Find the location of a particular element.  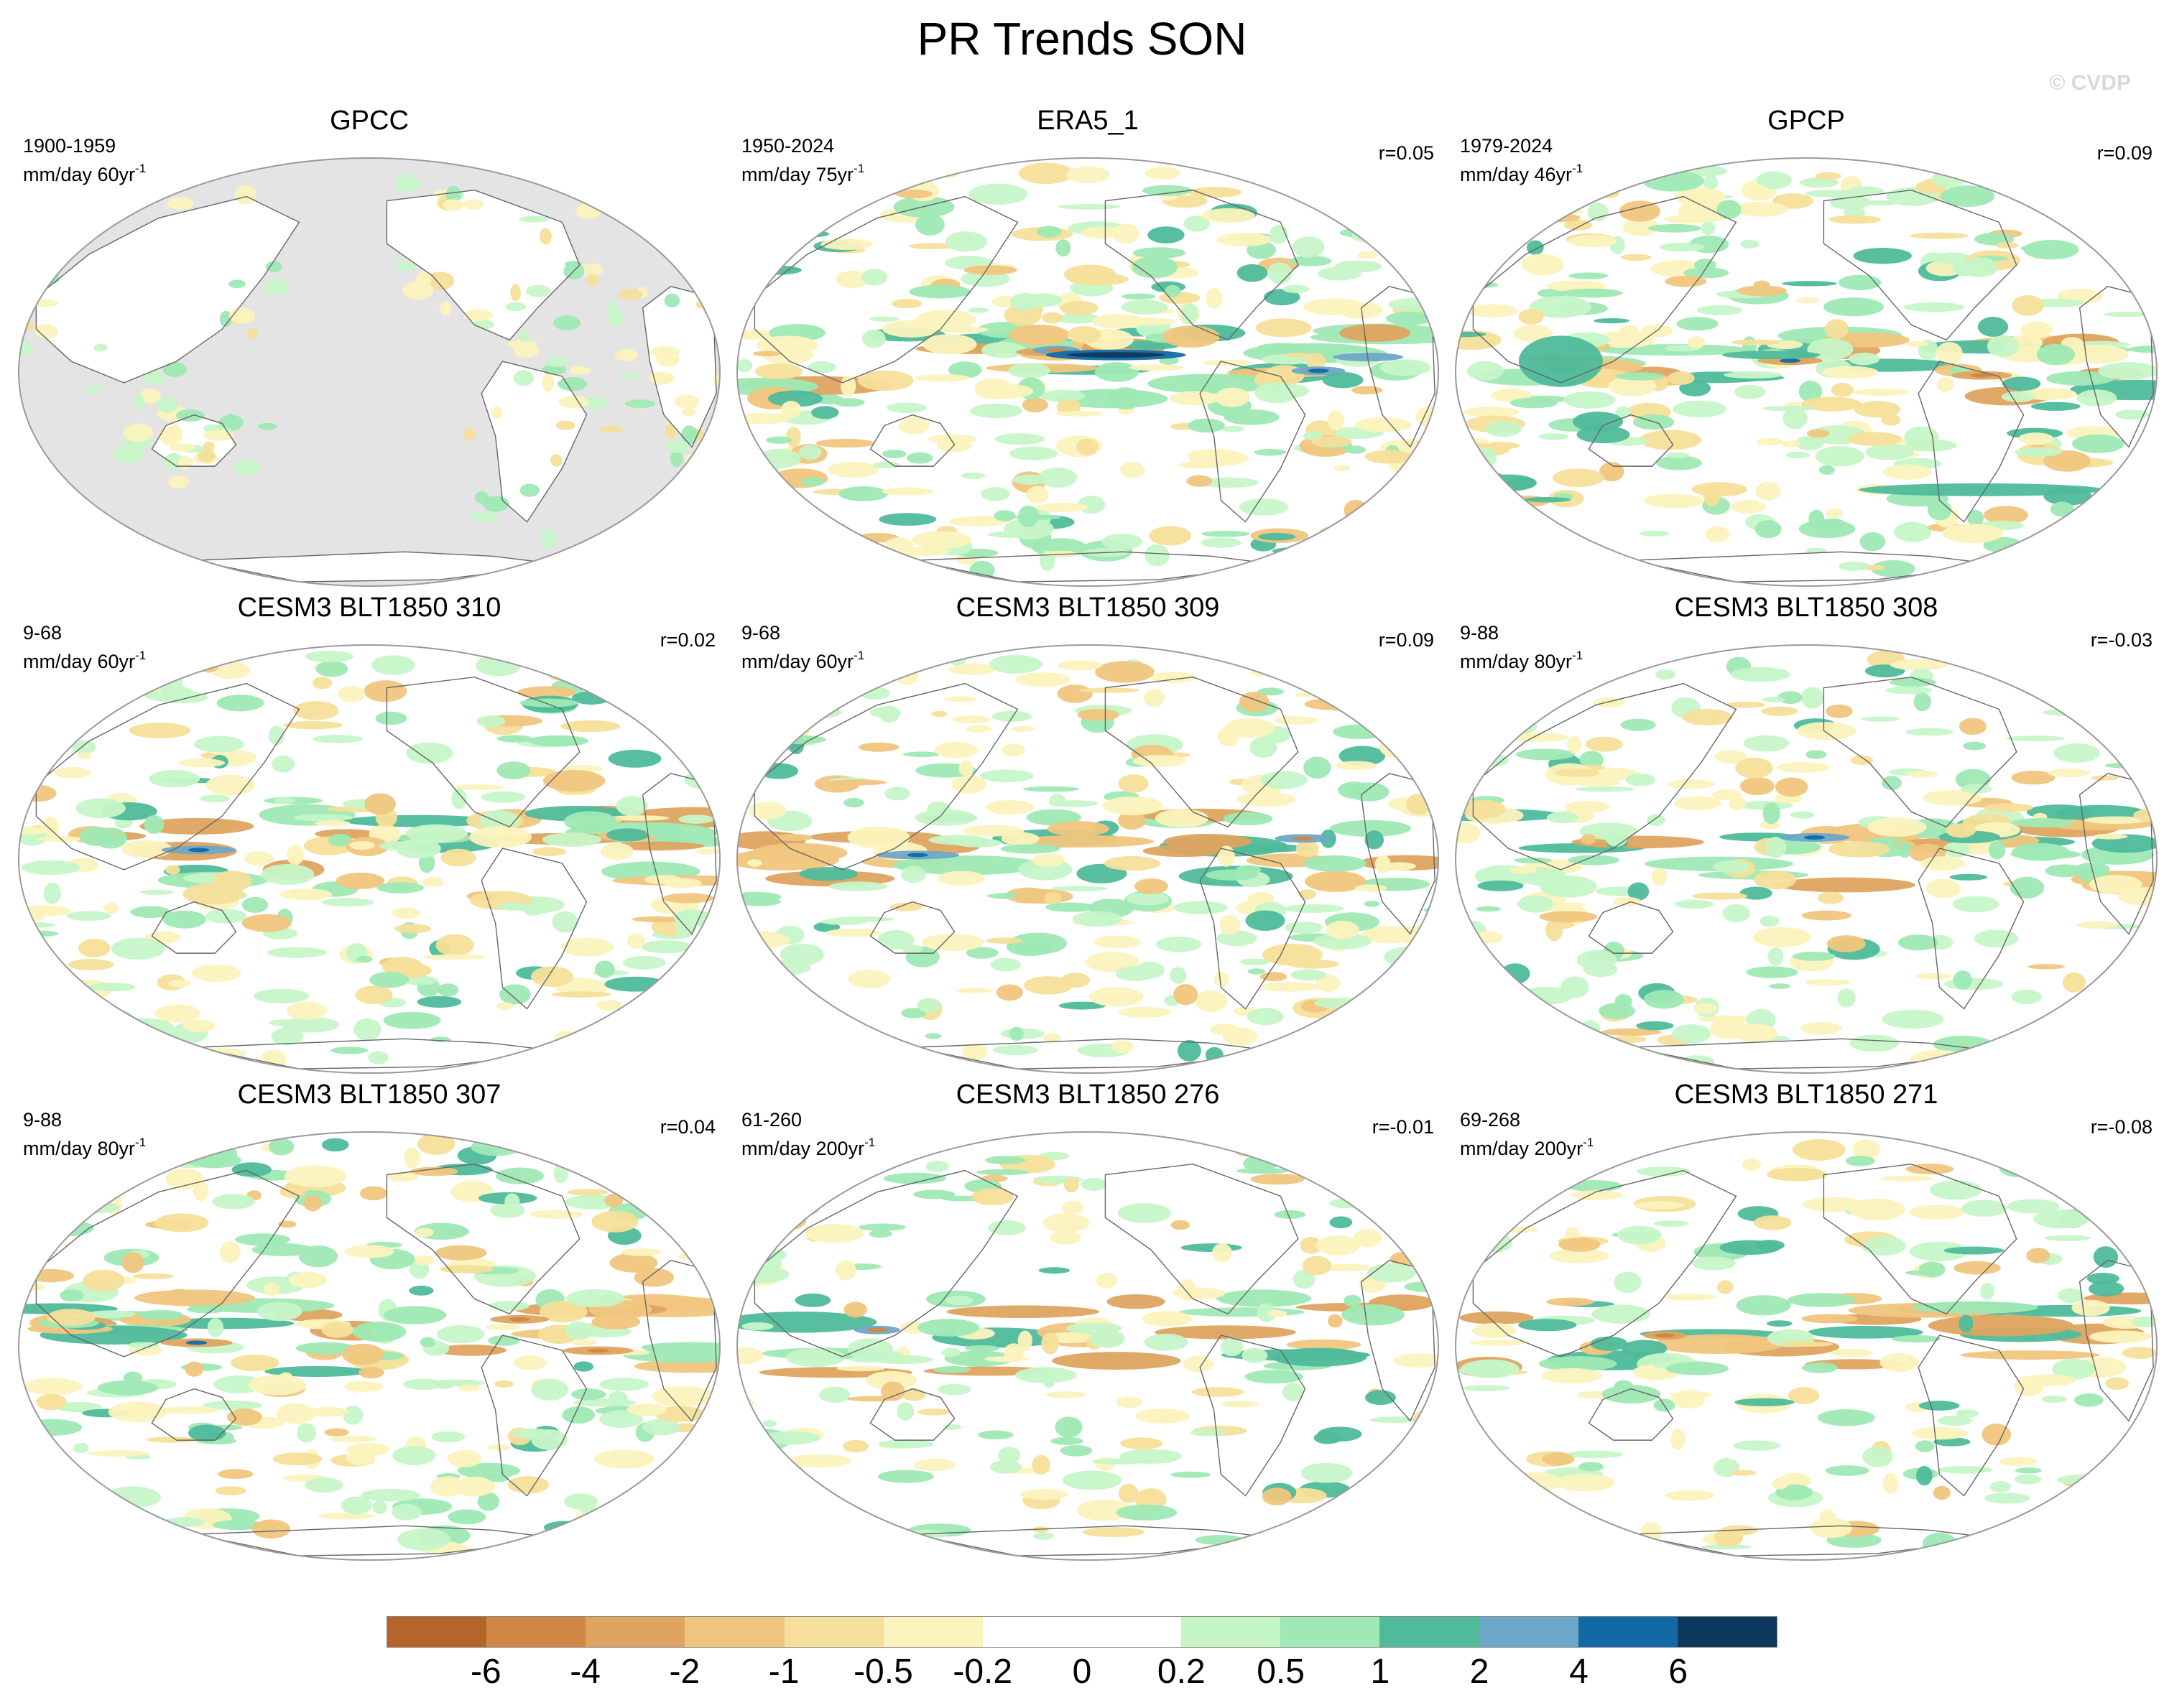

colorbar-tick-label: -0.2 is located at coordinates (983, 1672).